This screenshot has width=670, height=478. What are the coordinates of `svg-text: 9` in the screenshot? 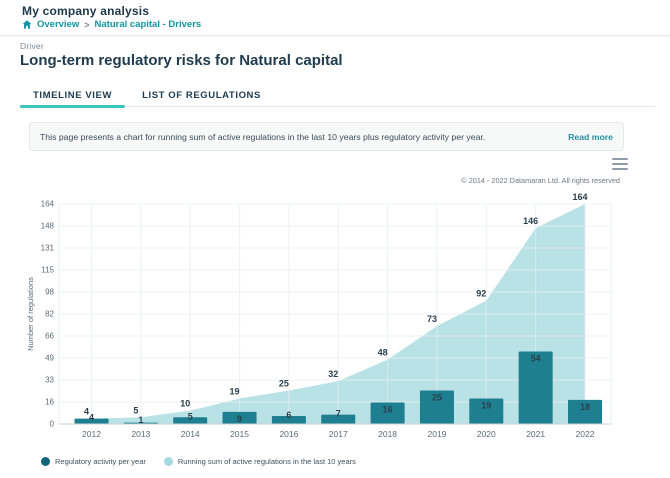 It's located at (239, 419).